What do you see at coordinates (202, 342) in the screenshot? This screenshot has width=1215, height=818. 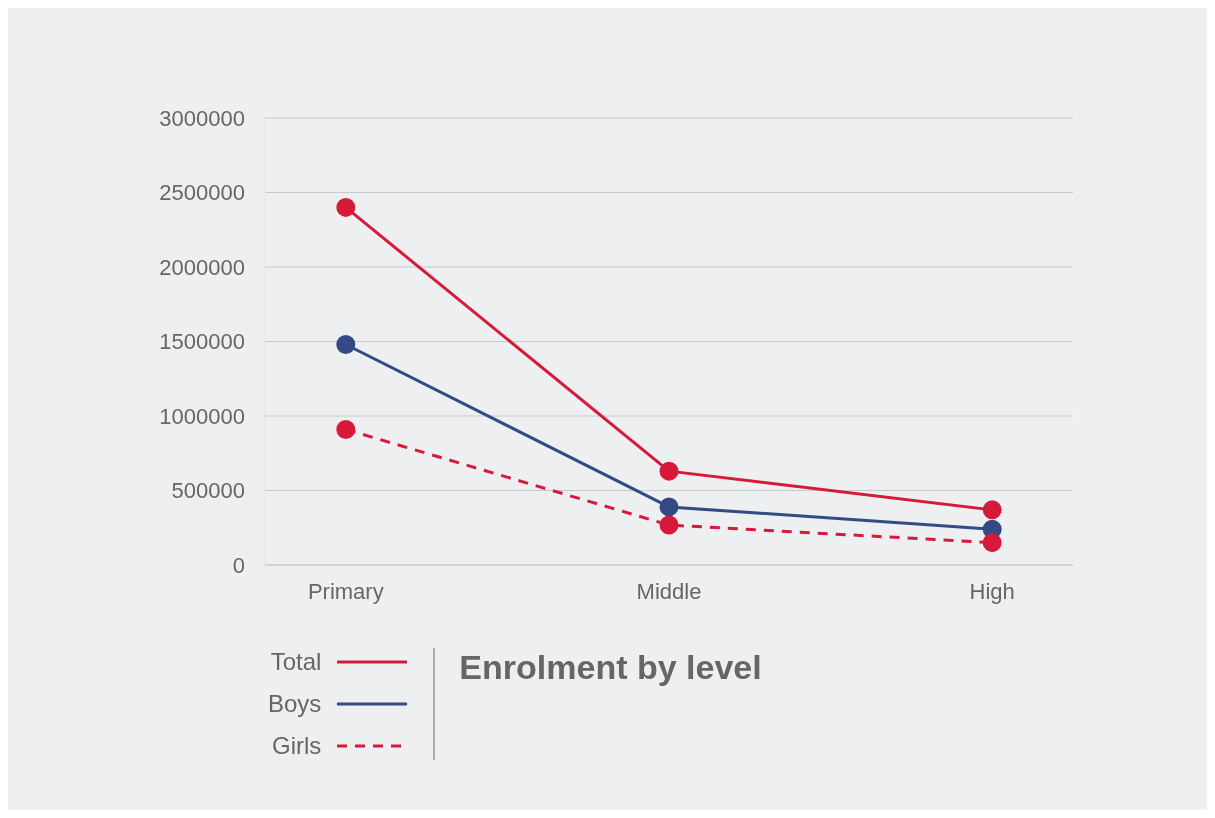 I see `y-tick-label: 1500000` at bounding box center [202, 342].